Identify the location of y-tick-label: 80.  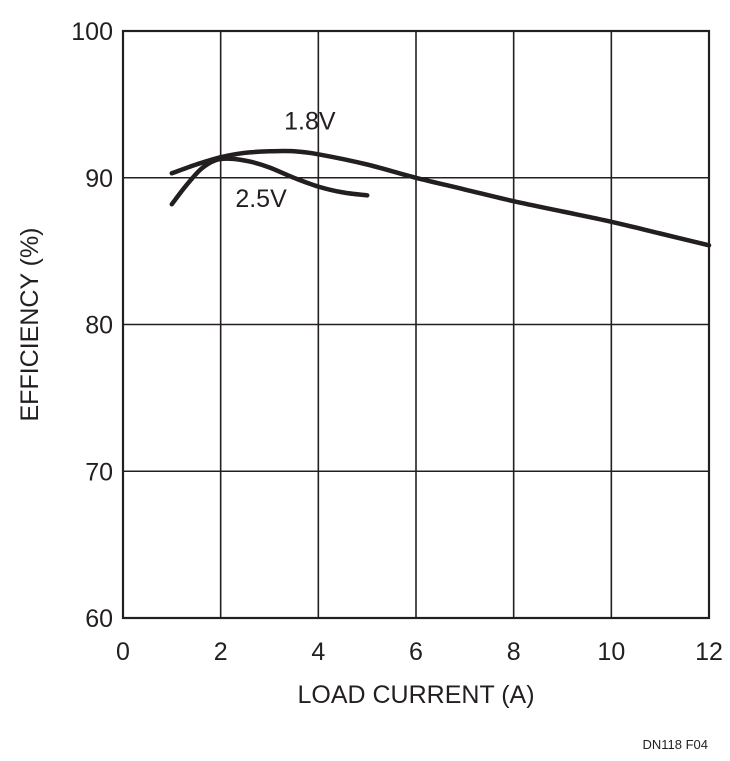
(99, 326).